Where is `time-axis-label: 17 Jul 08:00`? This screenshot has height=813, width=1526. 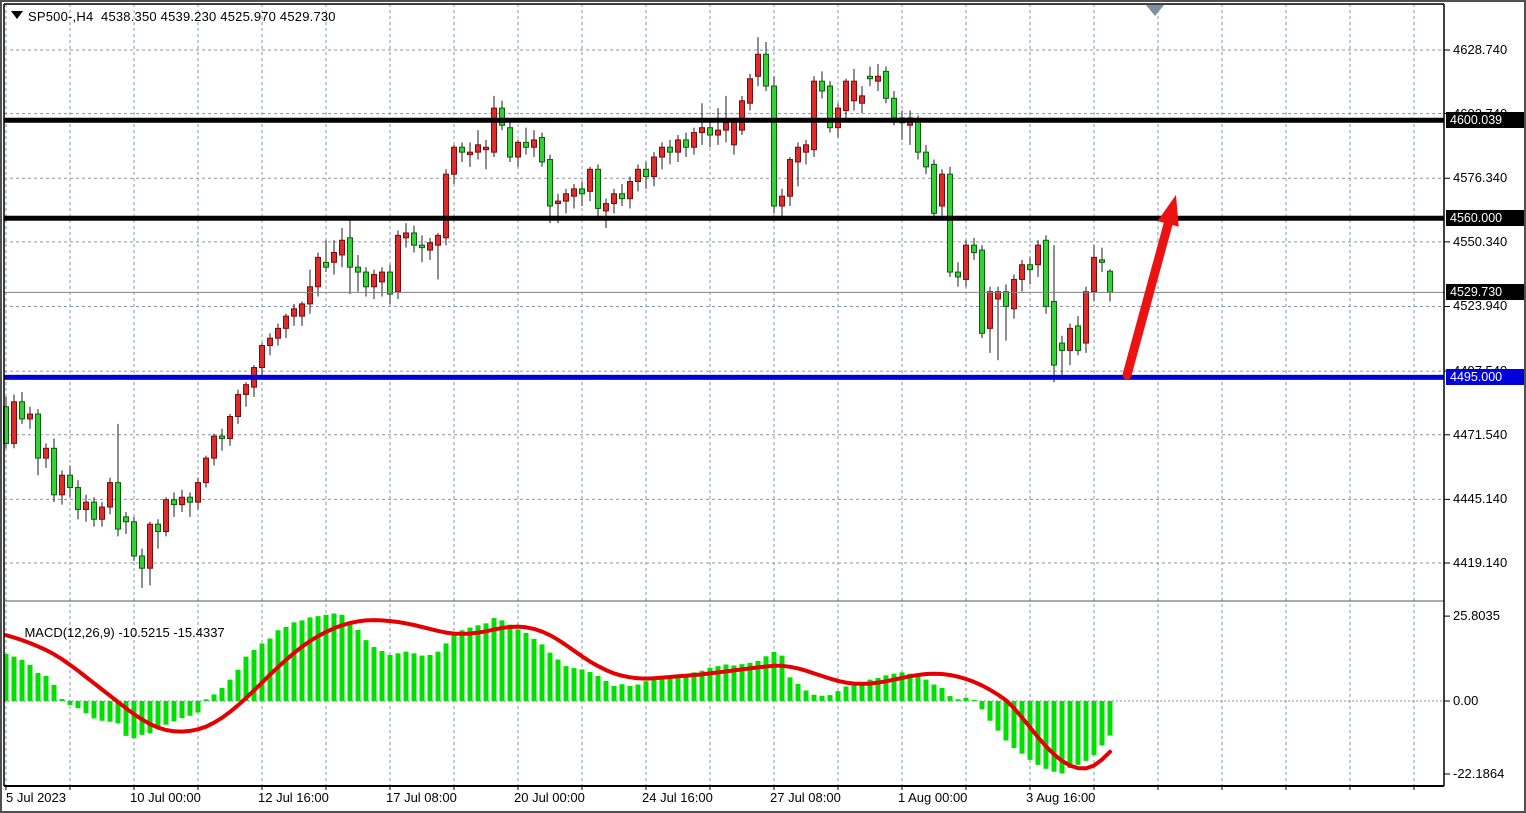 time-axis-label: 17 Jul 08:00 is located at coordinates (421, 797).